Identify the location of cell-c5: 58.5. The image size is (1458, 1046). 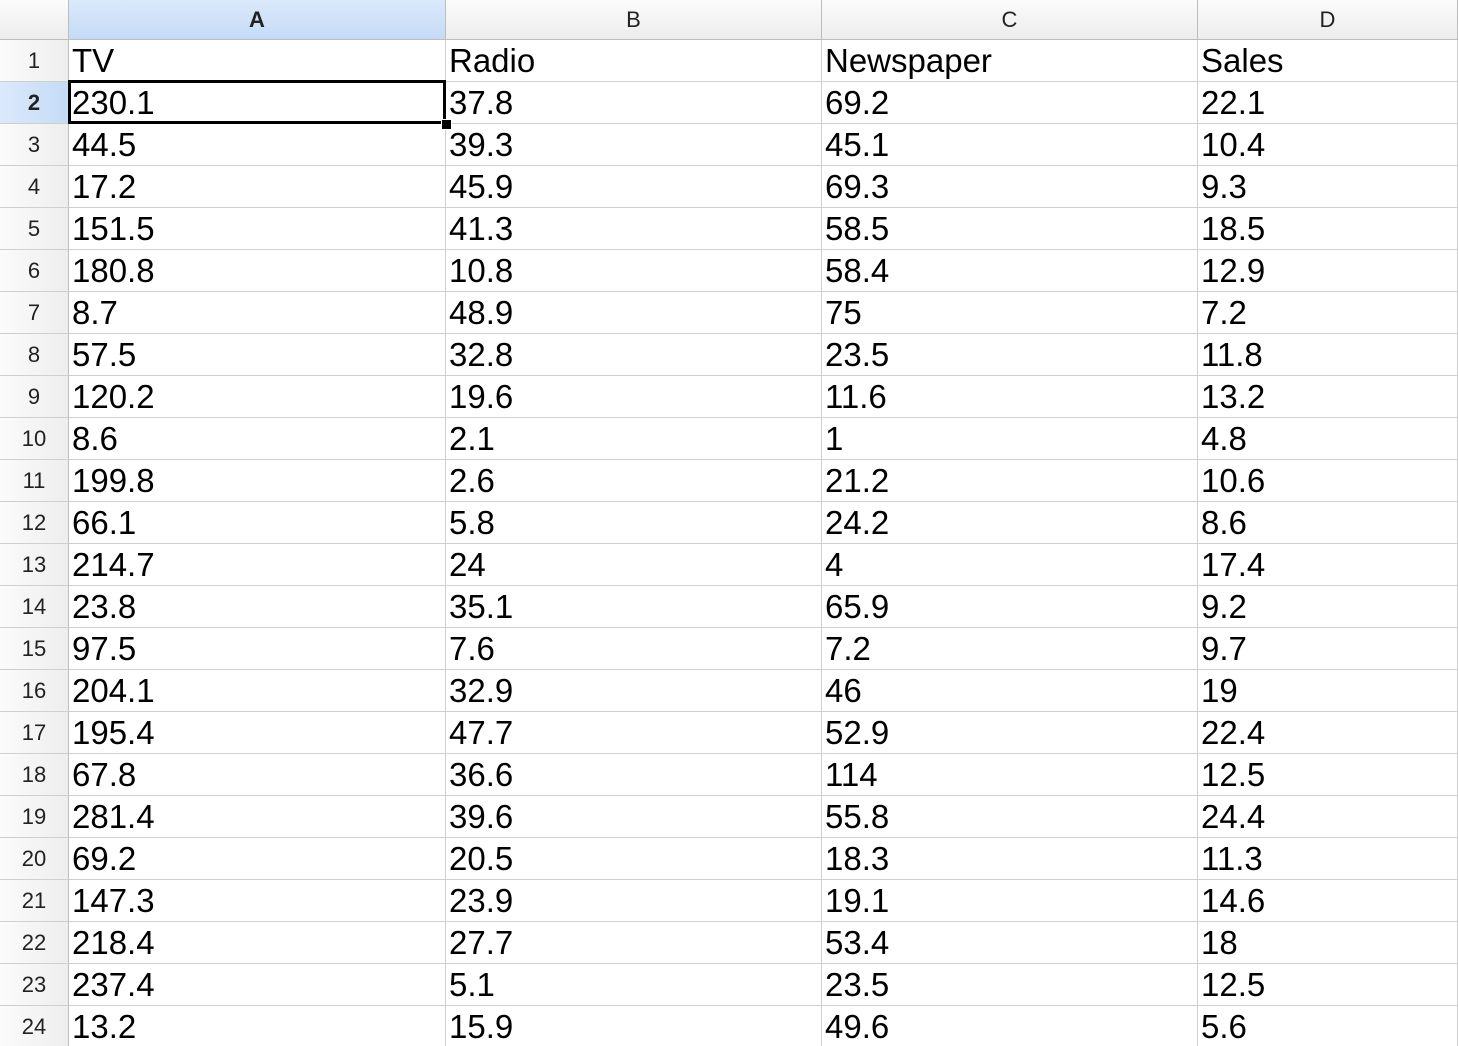
(1010, 229).